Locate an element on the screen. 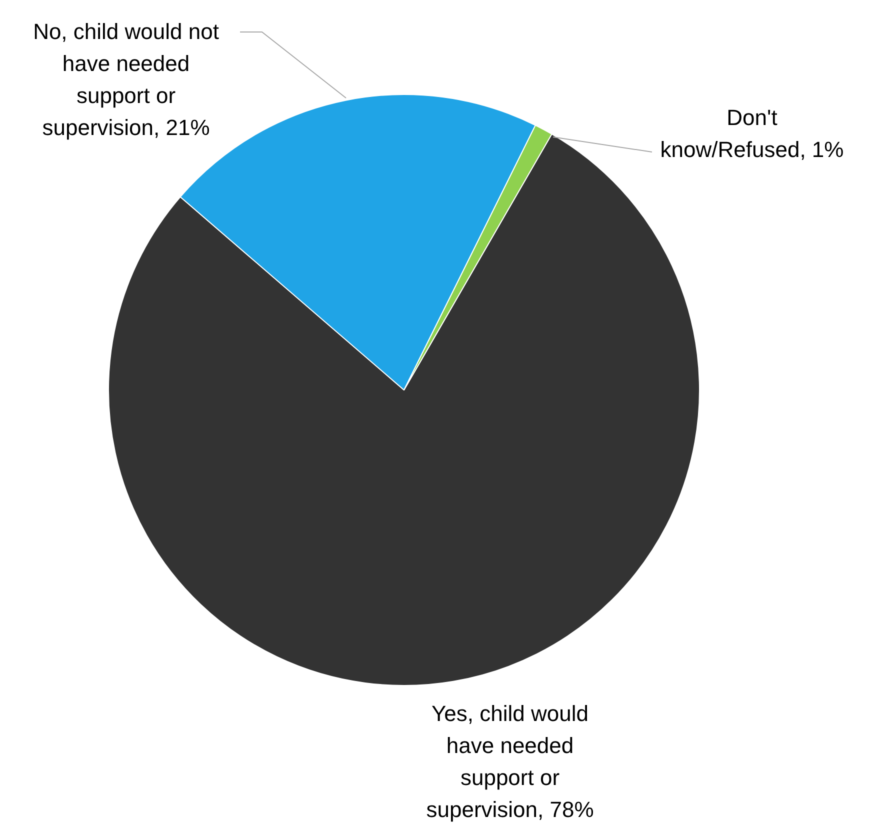 The image size is (871, 840). slice-label: Don't know/Refused, 1% is located at coordinates (752, 133).